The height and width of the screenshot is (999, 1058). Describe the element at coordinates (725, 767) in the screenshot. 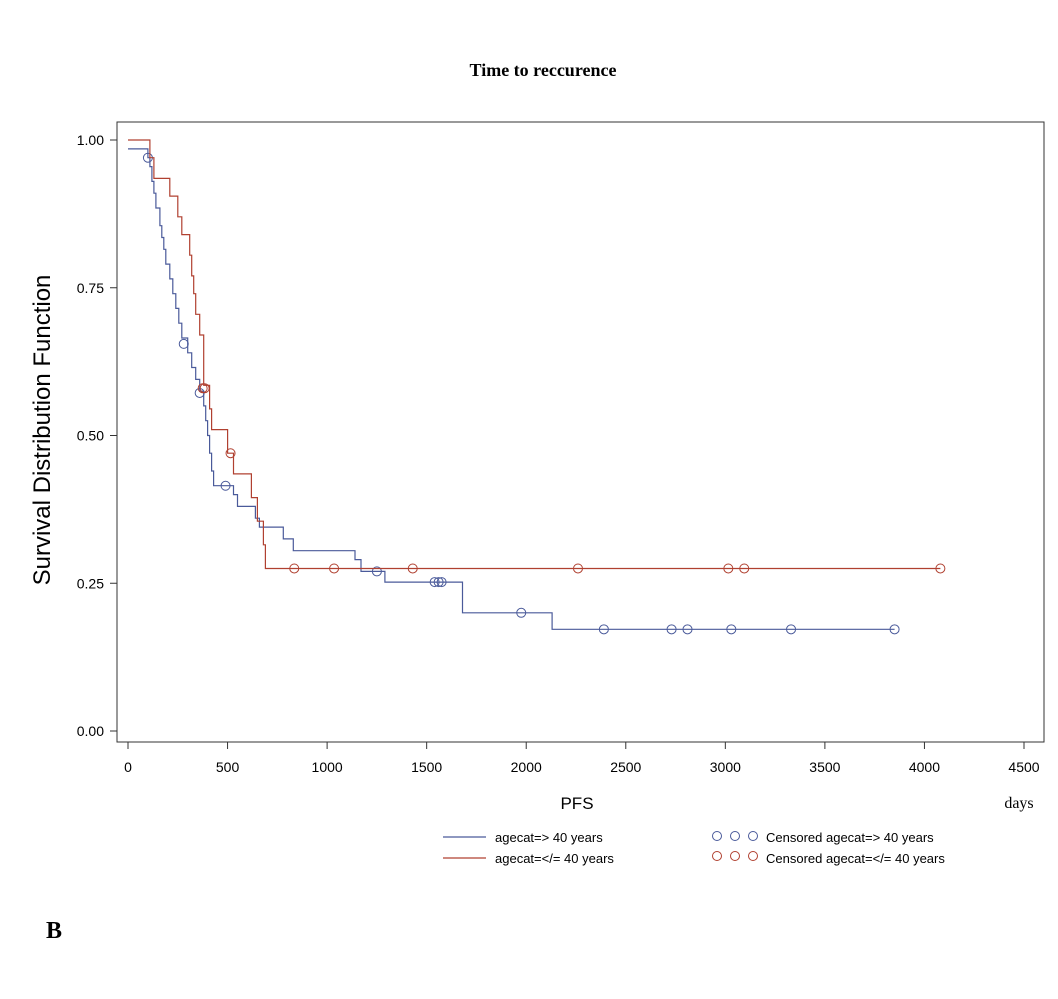

I see `x-tick-label: 3000` at that location.